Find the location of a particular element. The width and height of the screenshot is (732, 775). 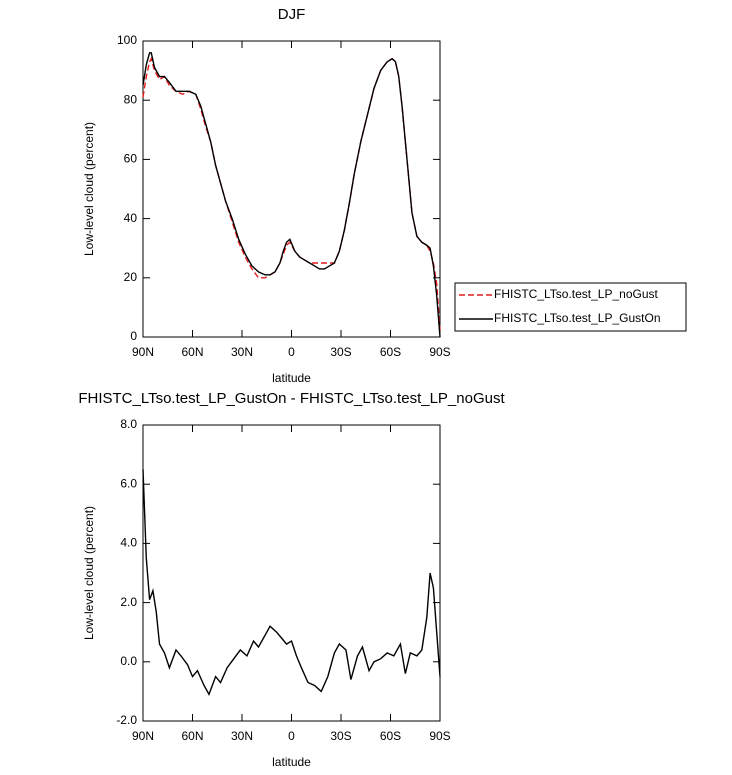

legend-box is located at coordinates (570, 307).